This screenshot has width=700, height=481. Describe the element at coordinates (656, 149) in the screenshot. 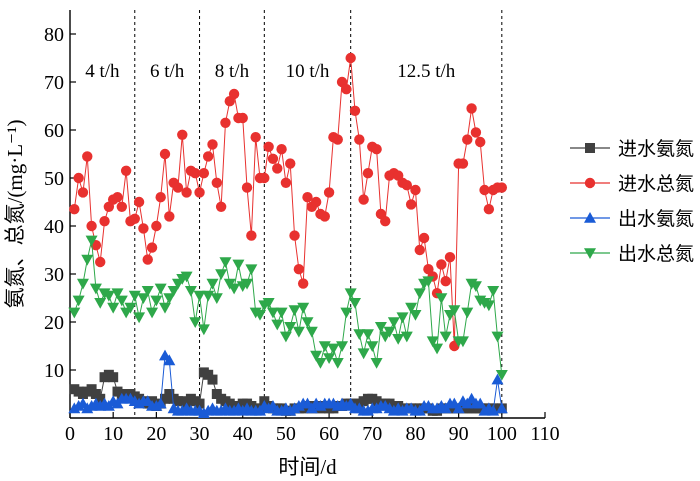

I see `legend-label: 进水氨氮` at that location.